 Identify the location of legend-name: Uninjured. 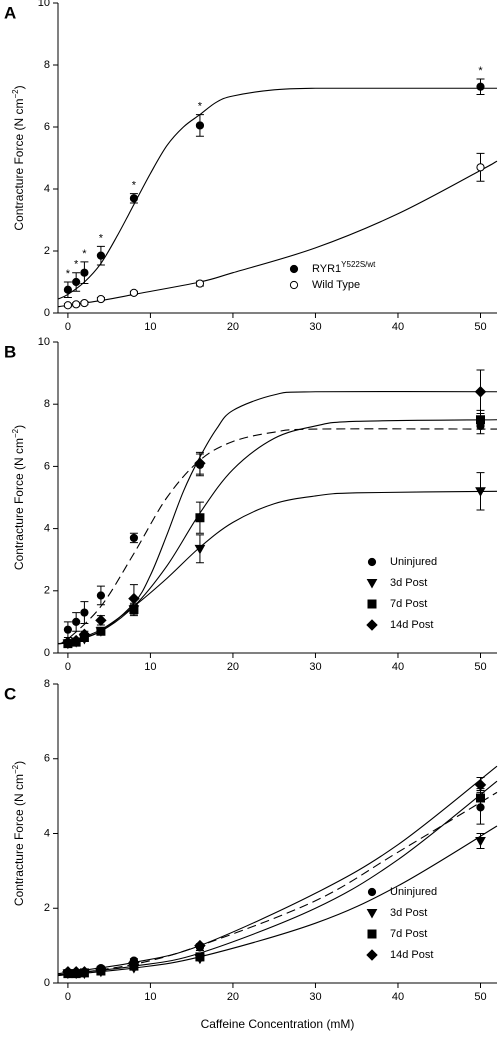
(413, 892).